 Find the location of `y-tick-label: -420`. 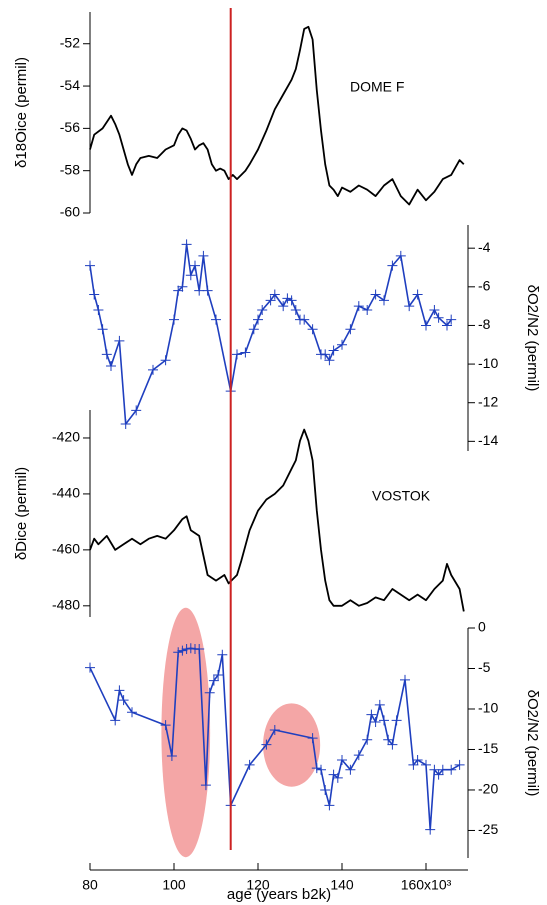

y-tick-label: -420 is located at coordinates (66, 437).